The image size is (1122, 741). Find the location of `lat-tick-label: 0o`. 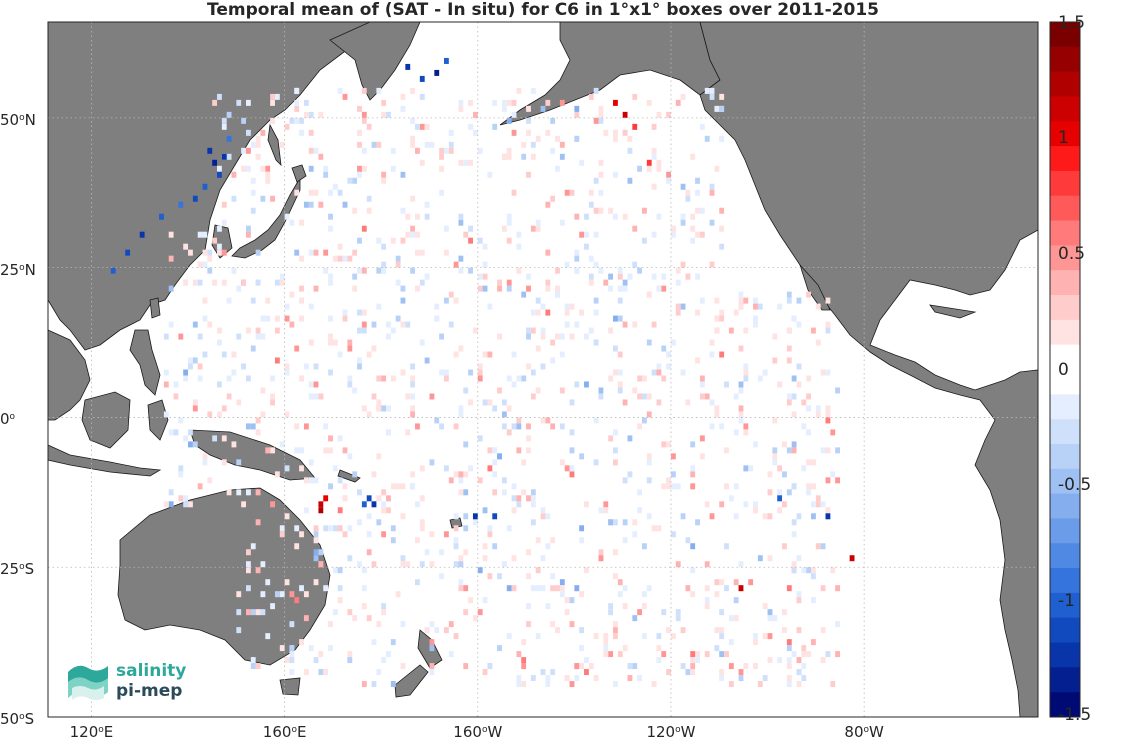

lat-tick-label: 0o is located at coordinates (8, 419).